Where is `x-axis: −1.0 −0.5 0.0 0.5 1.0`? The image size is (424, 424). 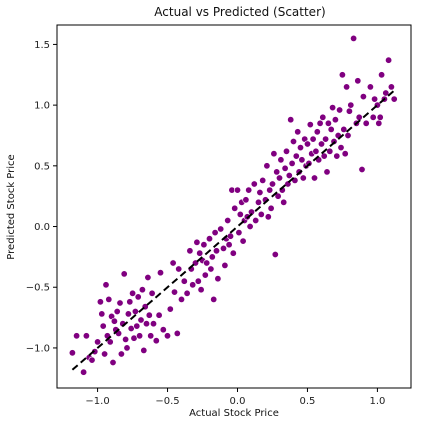
x-axis: −1.0 −0.5 0.0 0.5 1.0 is located at coordinates (235, 397).